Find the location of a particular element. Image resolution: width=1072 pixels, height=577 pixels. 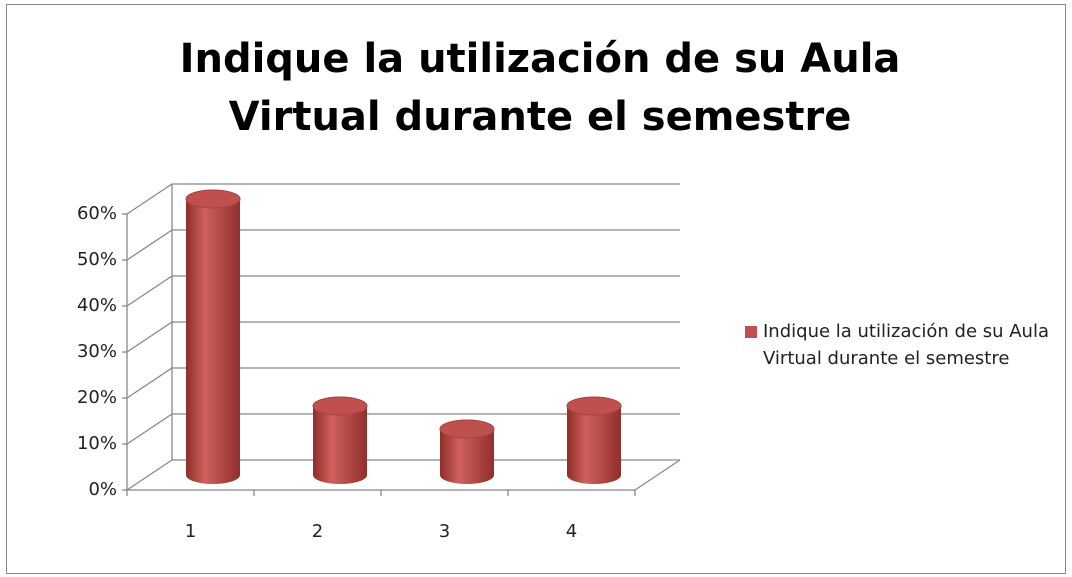

y-tick-label: 20% is located at coordinates (97, 397).